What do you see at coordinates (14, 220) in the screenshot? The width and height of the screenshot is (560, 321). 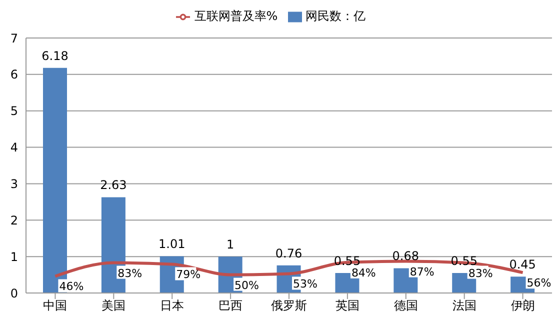 I see `y-tick-label: 2` at bounding box center [14, 220].